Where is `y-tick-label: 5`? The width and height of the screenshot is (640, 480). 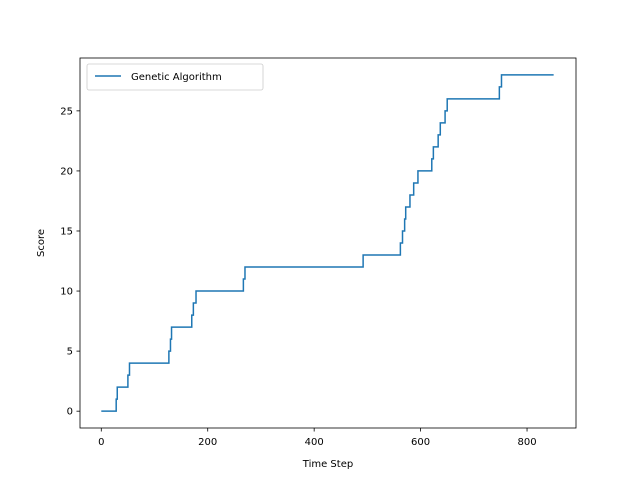
y-tick-label: 5 is located at coordinates (70, 352).